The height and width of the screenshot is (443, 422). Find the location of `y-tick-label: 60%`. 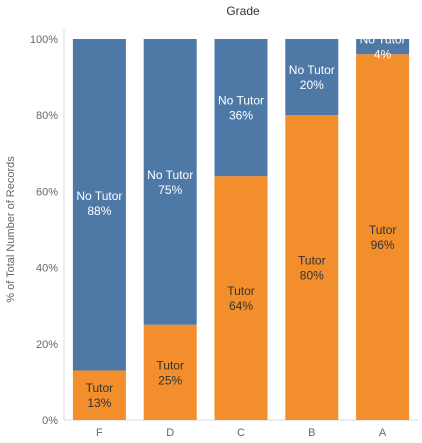

y-tick-label: 60% is located at coordinates (47, 192).